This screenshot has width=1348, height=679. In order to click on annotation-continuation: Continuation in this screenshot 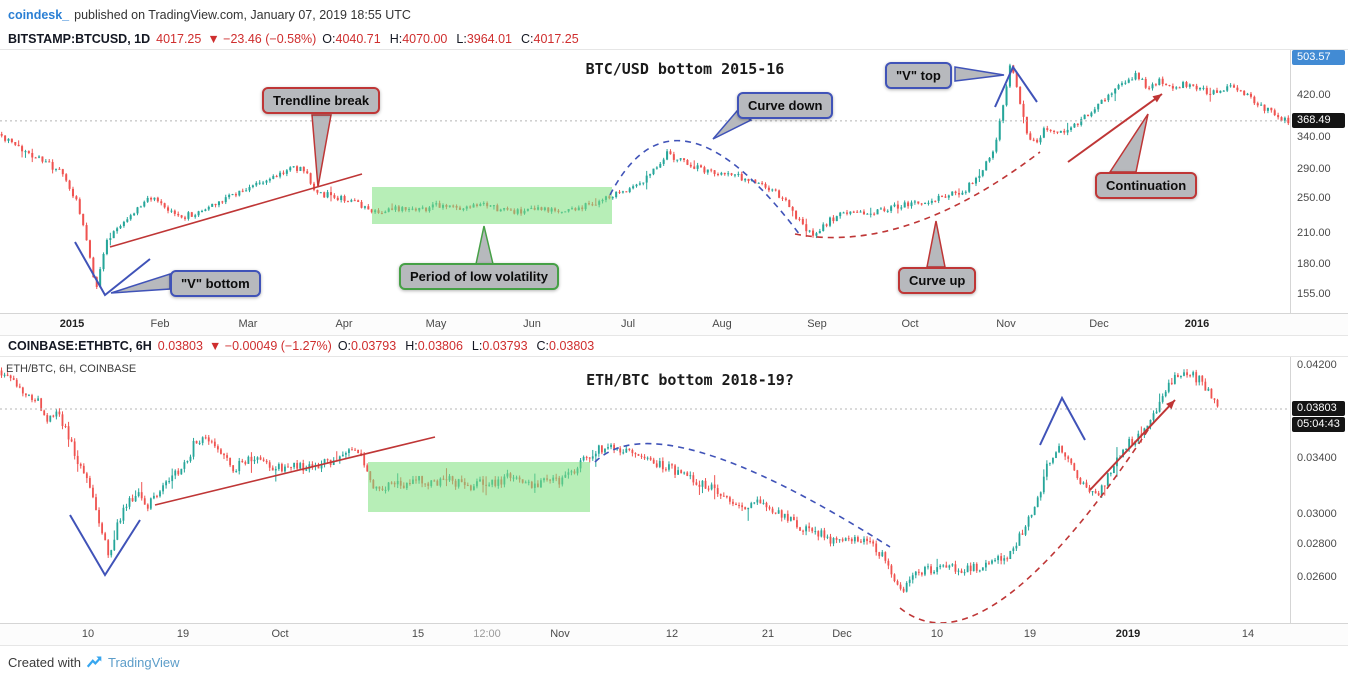, I will do `click(1146, 185)`.